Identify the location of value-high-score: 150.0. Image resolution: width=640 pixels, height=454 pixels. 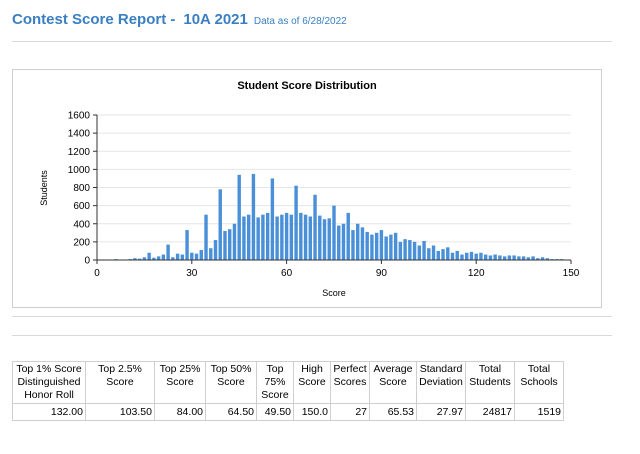
(312, 412).